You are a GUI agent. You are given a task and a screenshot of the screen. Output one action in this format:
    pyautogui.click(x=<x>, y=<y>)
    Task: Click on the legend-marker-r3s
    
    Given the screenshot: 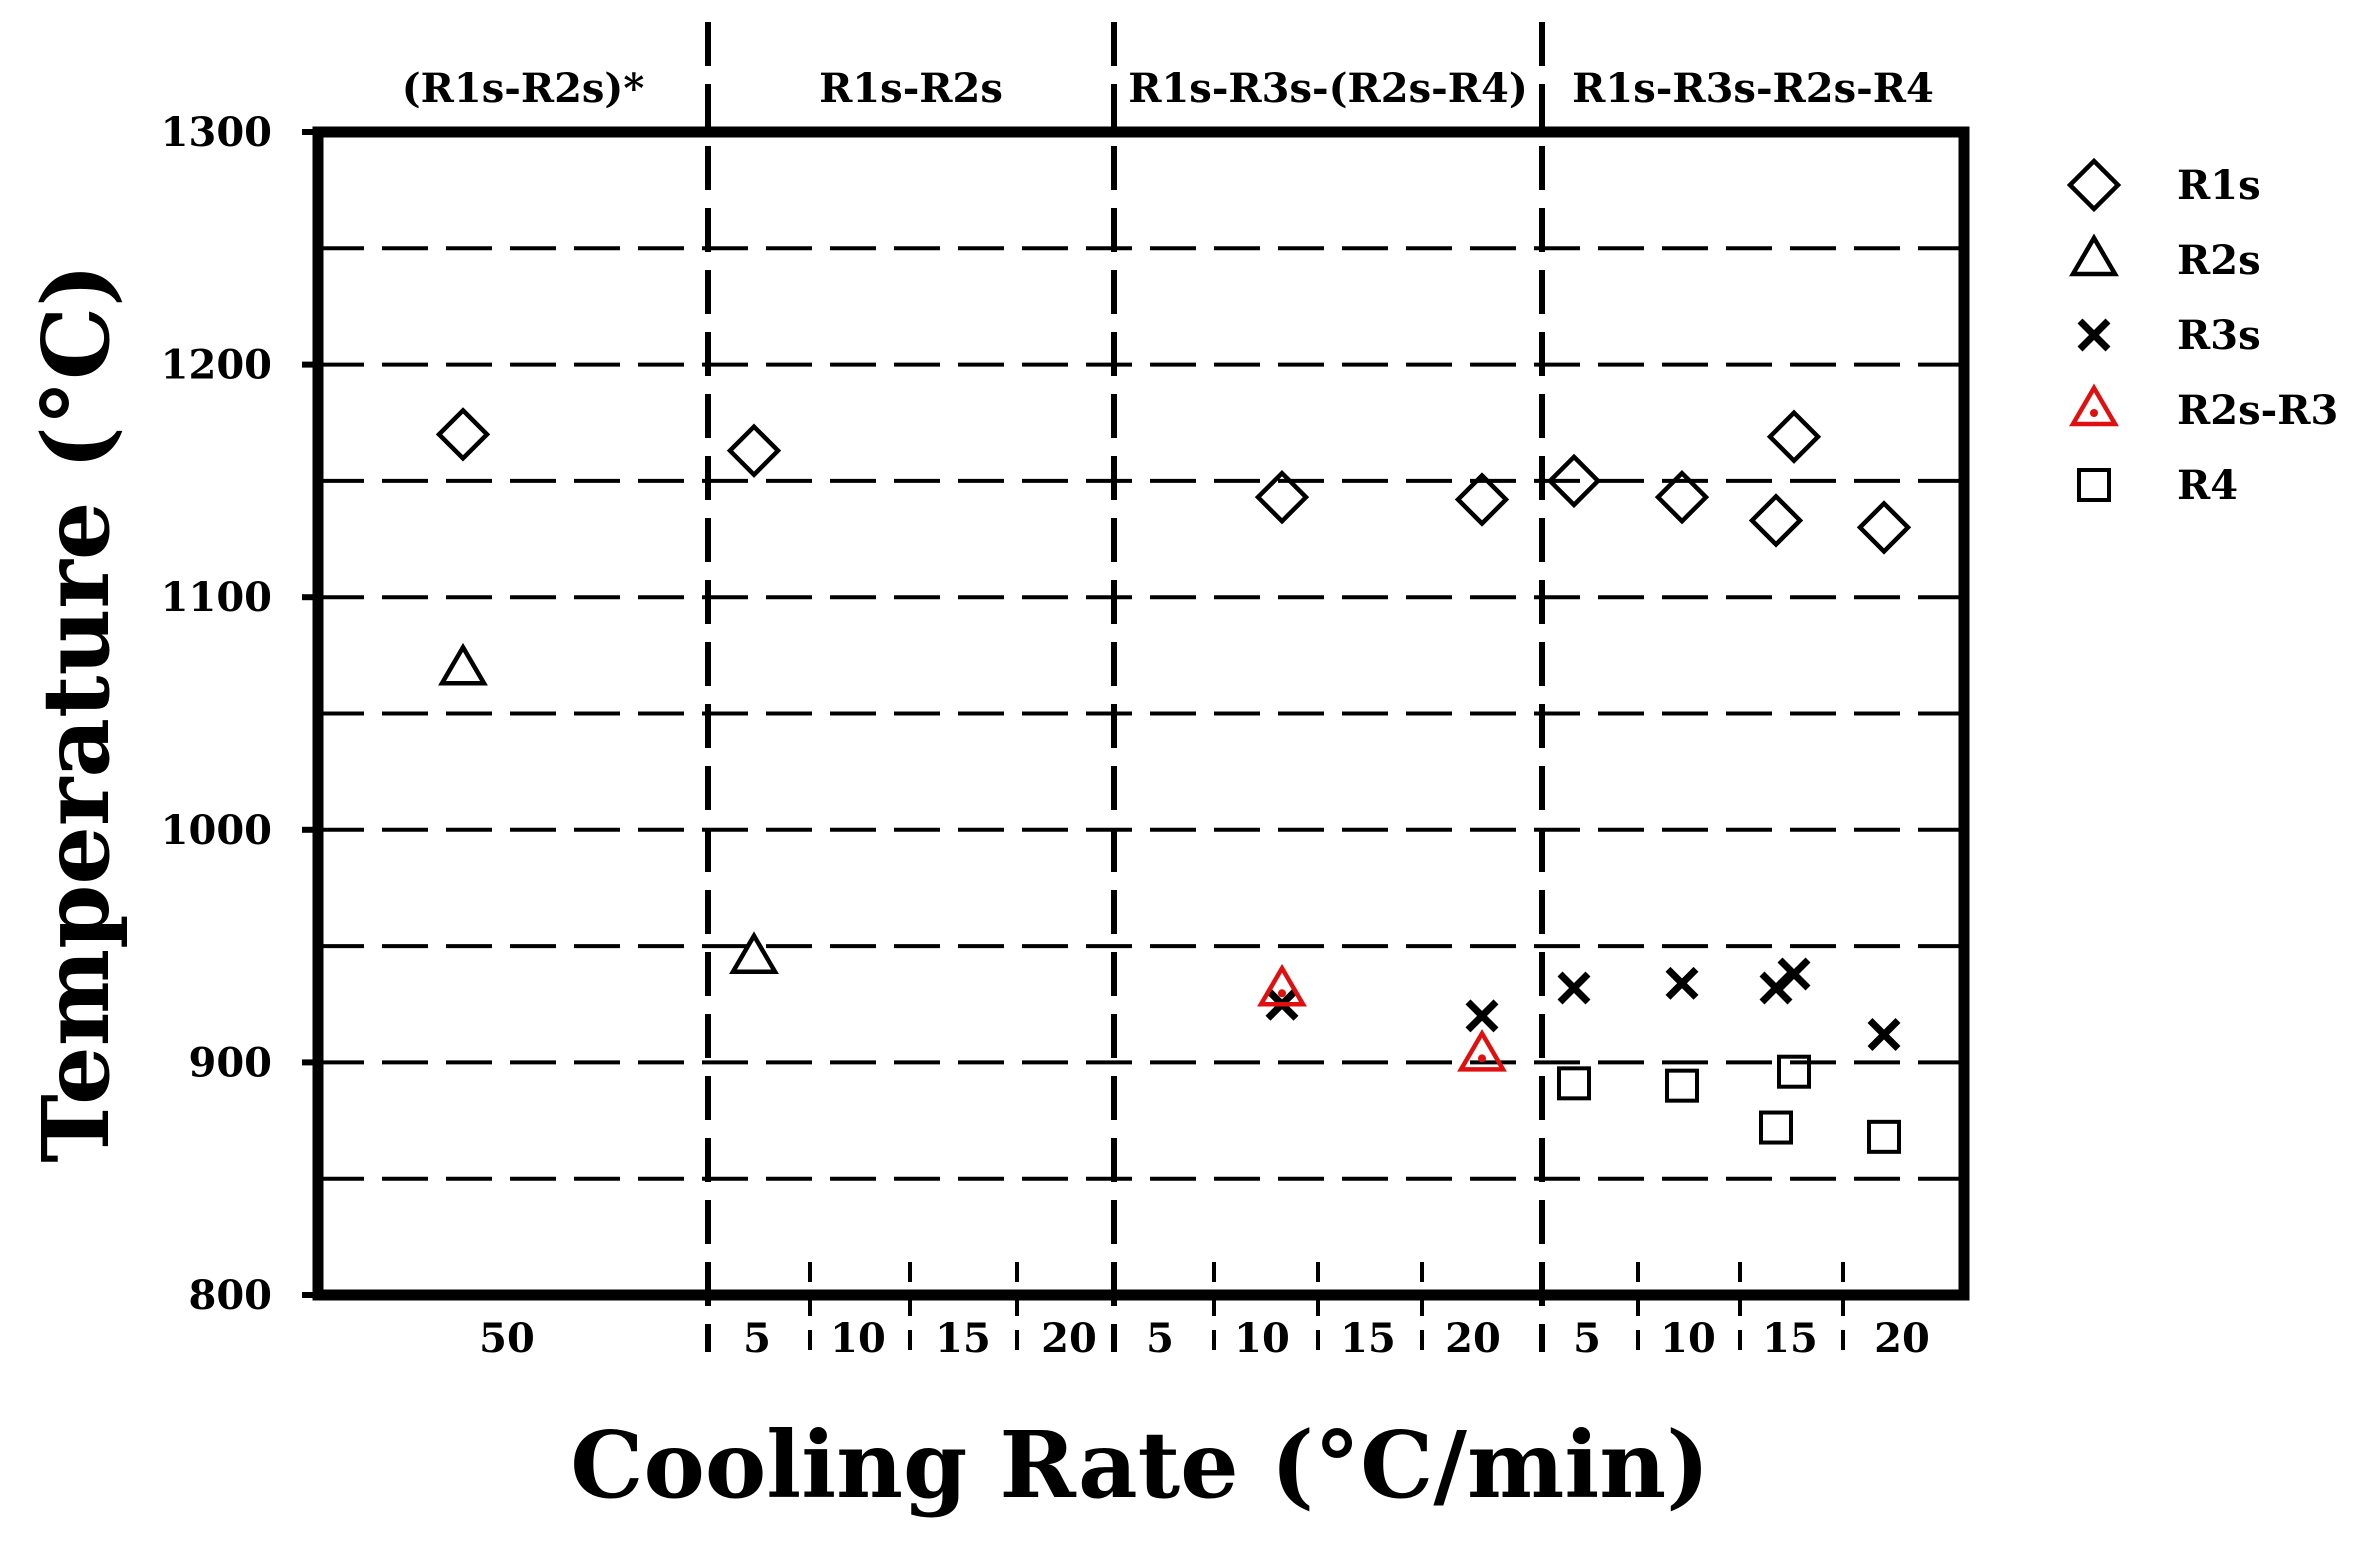 What is the action you would take?
    pyautogui.click(x=2094, y=335)
    